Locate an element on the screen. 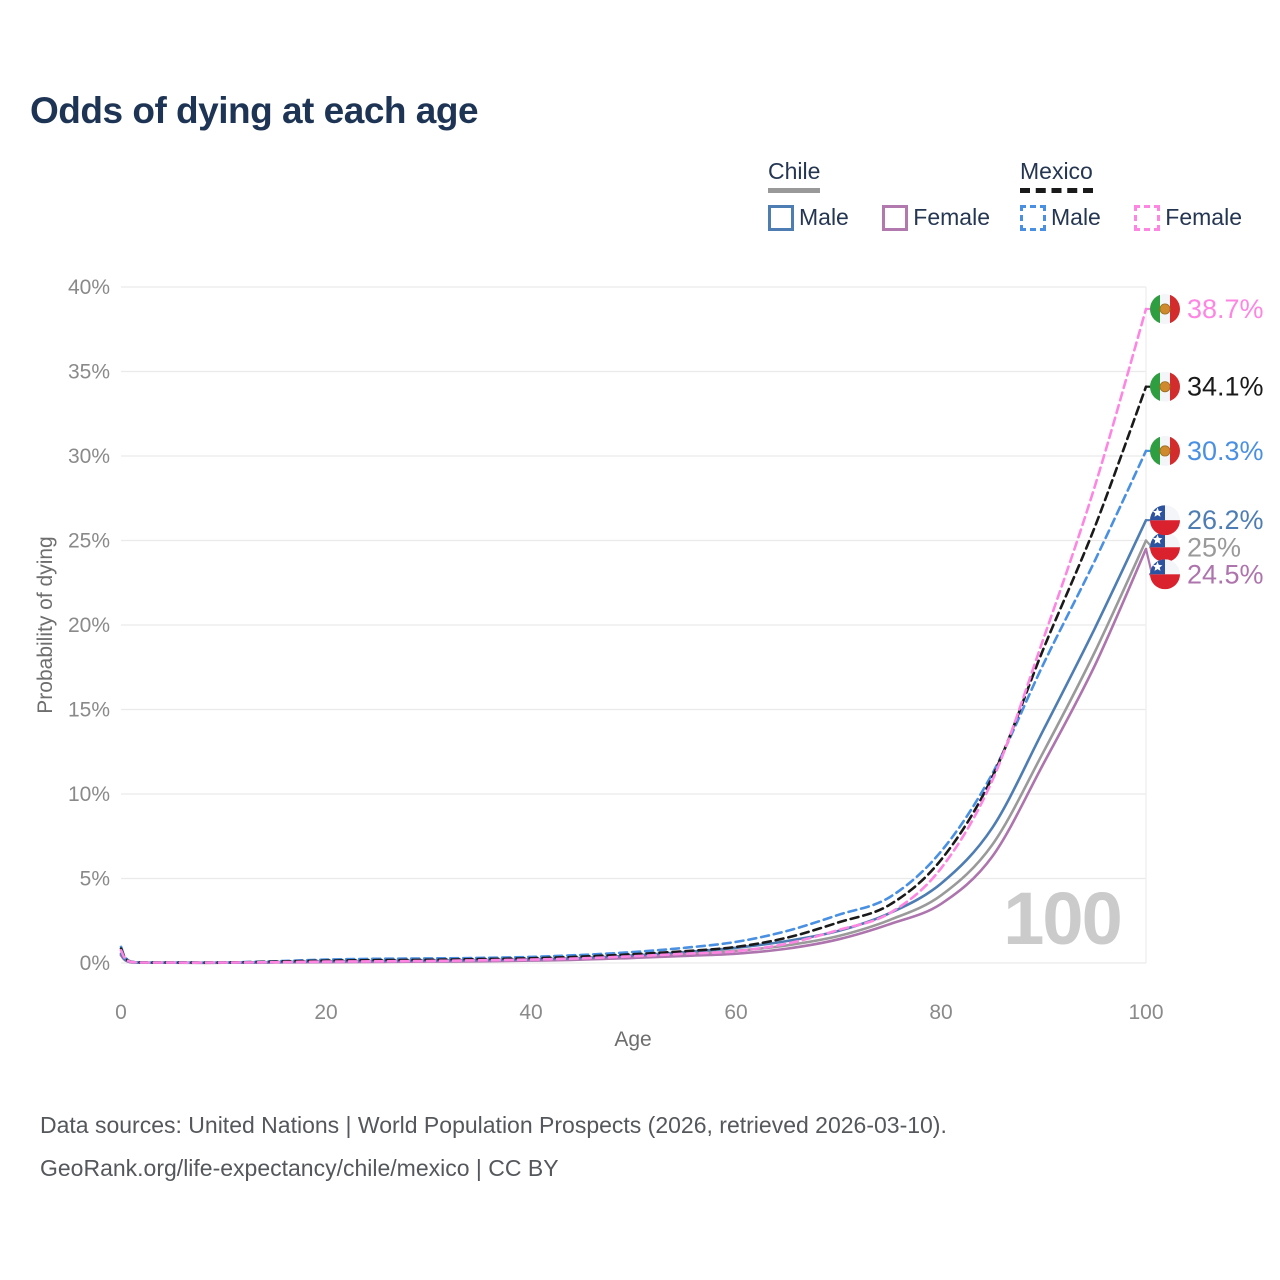 The width and height of the screenshot is (1280, 1280). legend-label-chile-female: Female is located at coordinates (951, 217).